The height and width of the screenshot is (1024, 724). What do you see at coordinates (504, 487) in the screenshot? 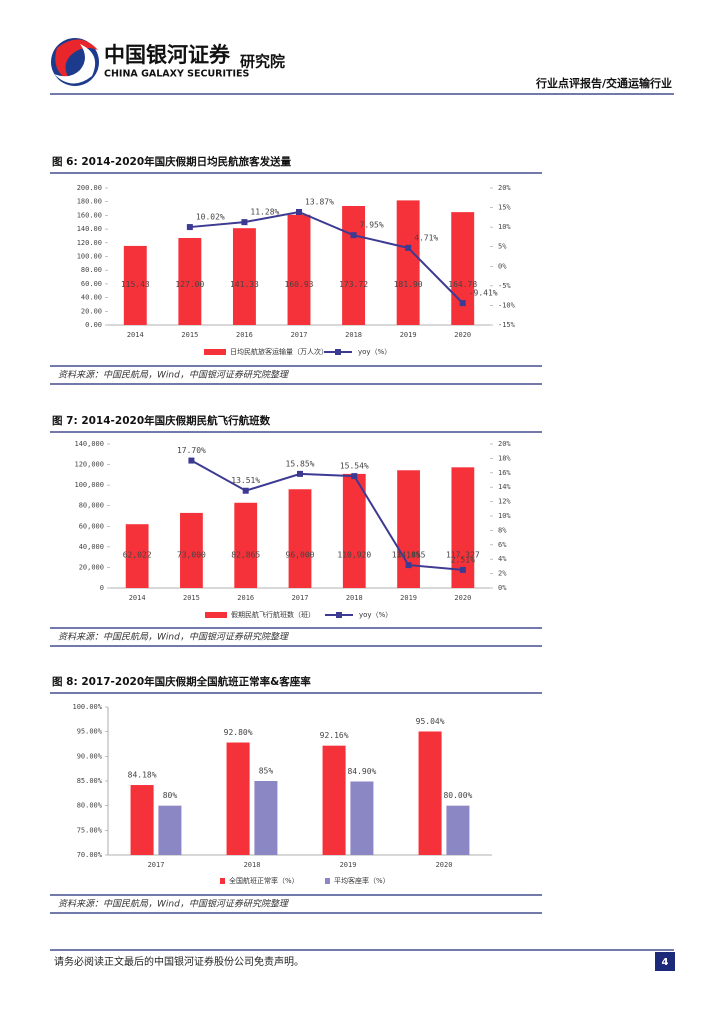
I see `y2-tick-label: 14%` at bounding box center [504, 487].